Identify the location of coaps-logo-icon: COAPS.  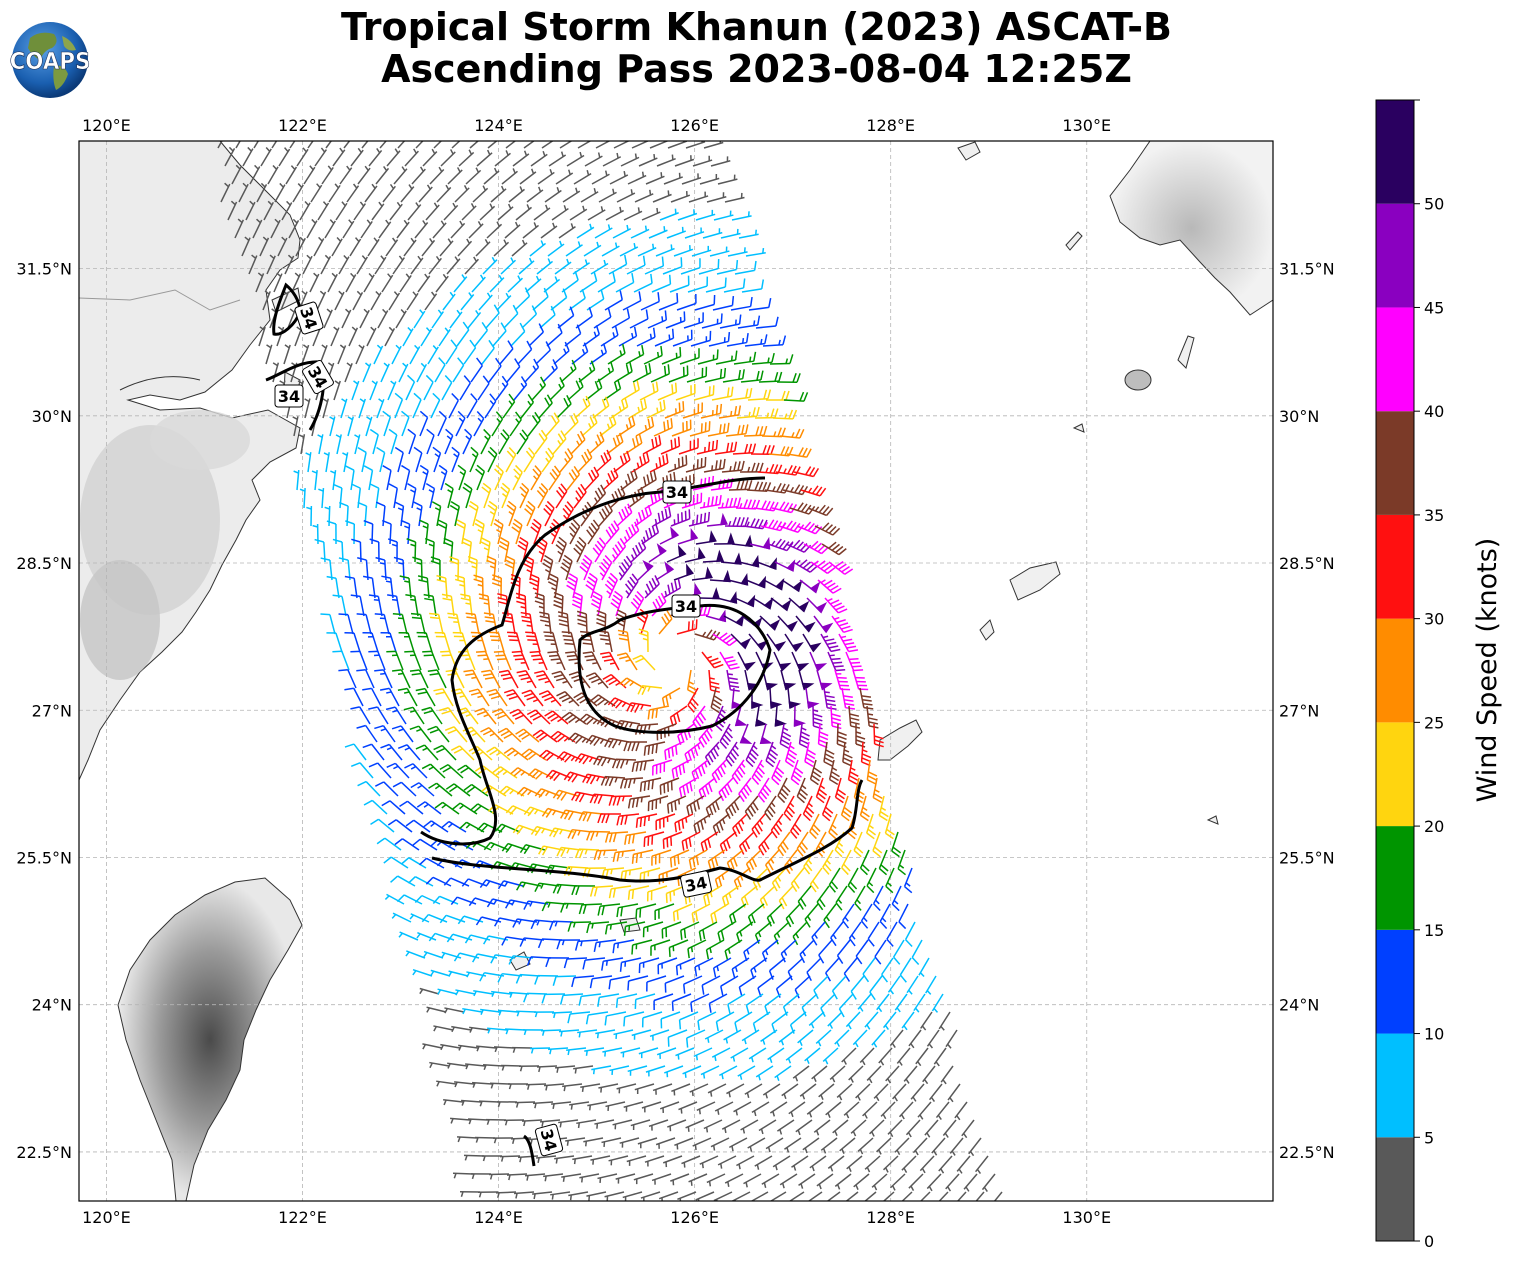
(50, 60).